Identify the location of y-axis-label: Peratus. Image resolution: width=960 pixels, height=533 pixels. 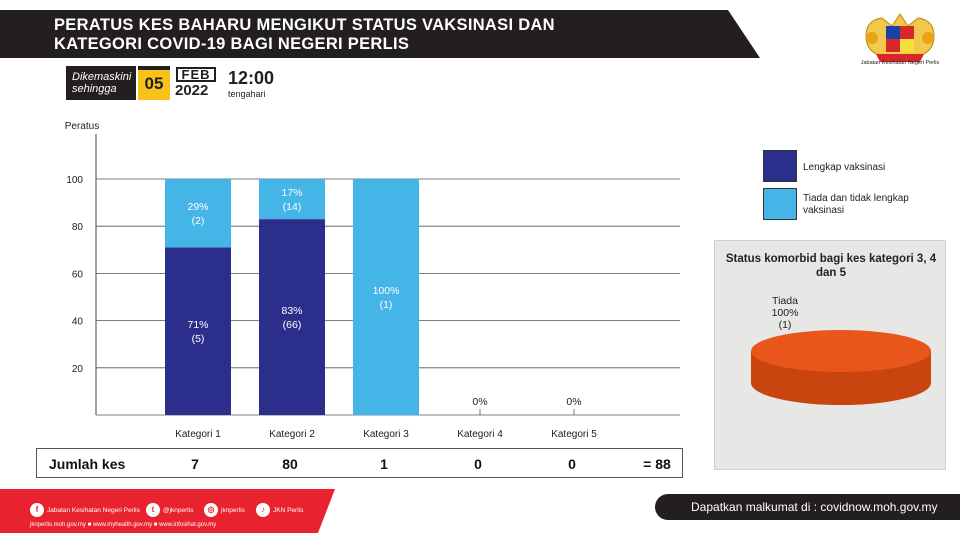
(82, 126).